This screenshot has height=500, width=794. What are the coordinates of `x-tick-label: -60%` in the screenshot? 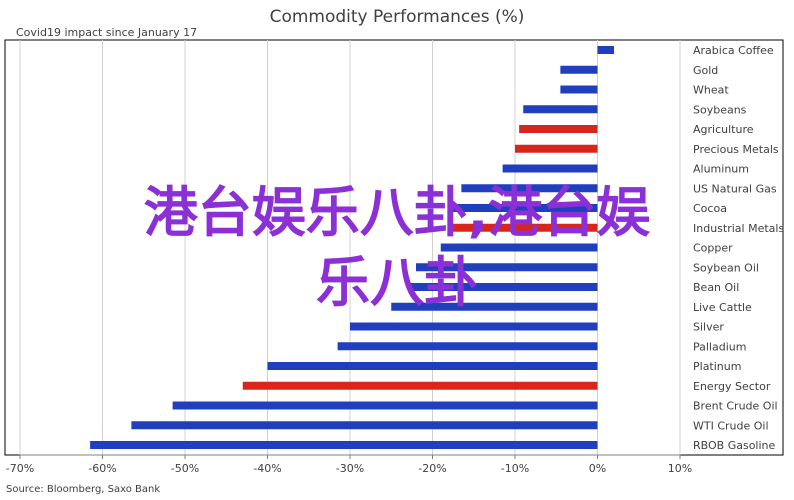 It's located at (102, 468).